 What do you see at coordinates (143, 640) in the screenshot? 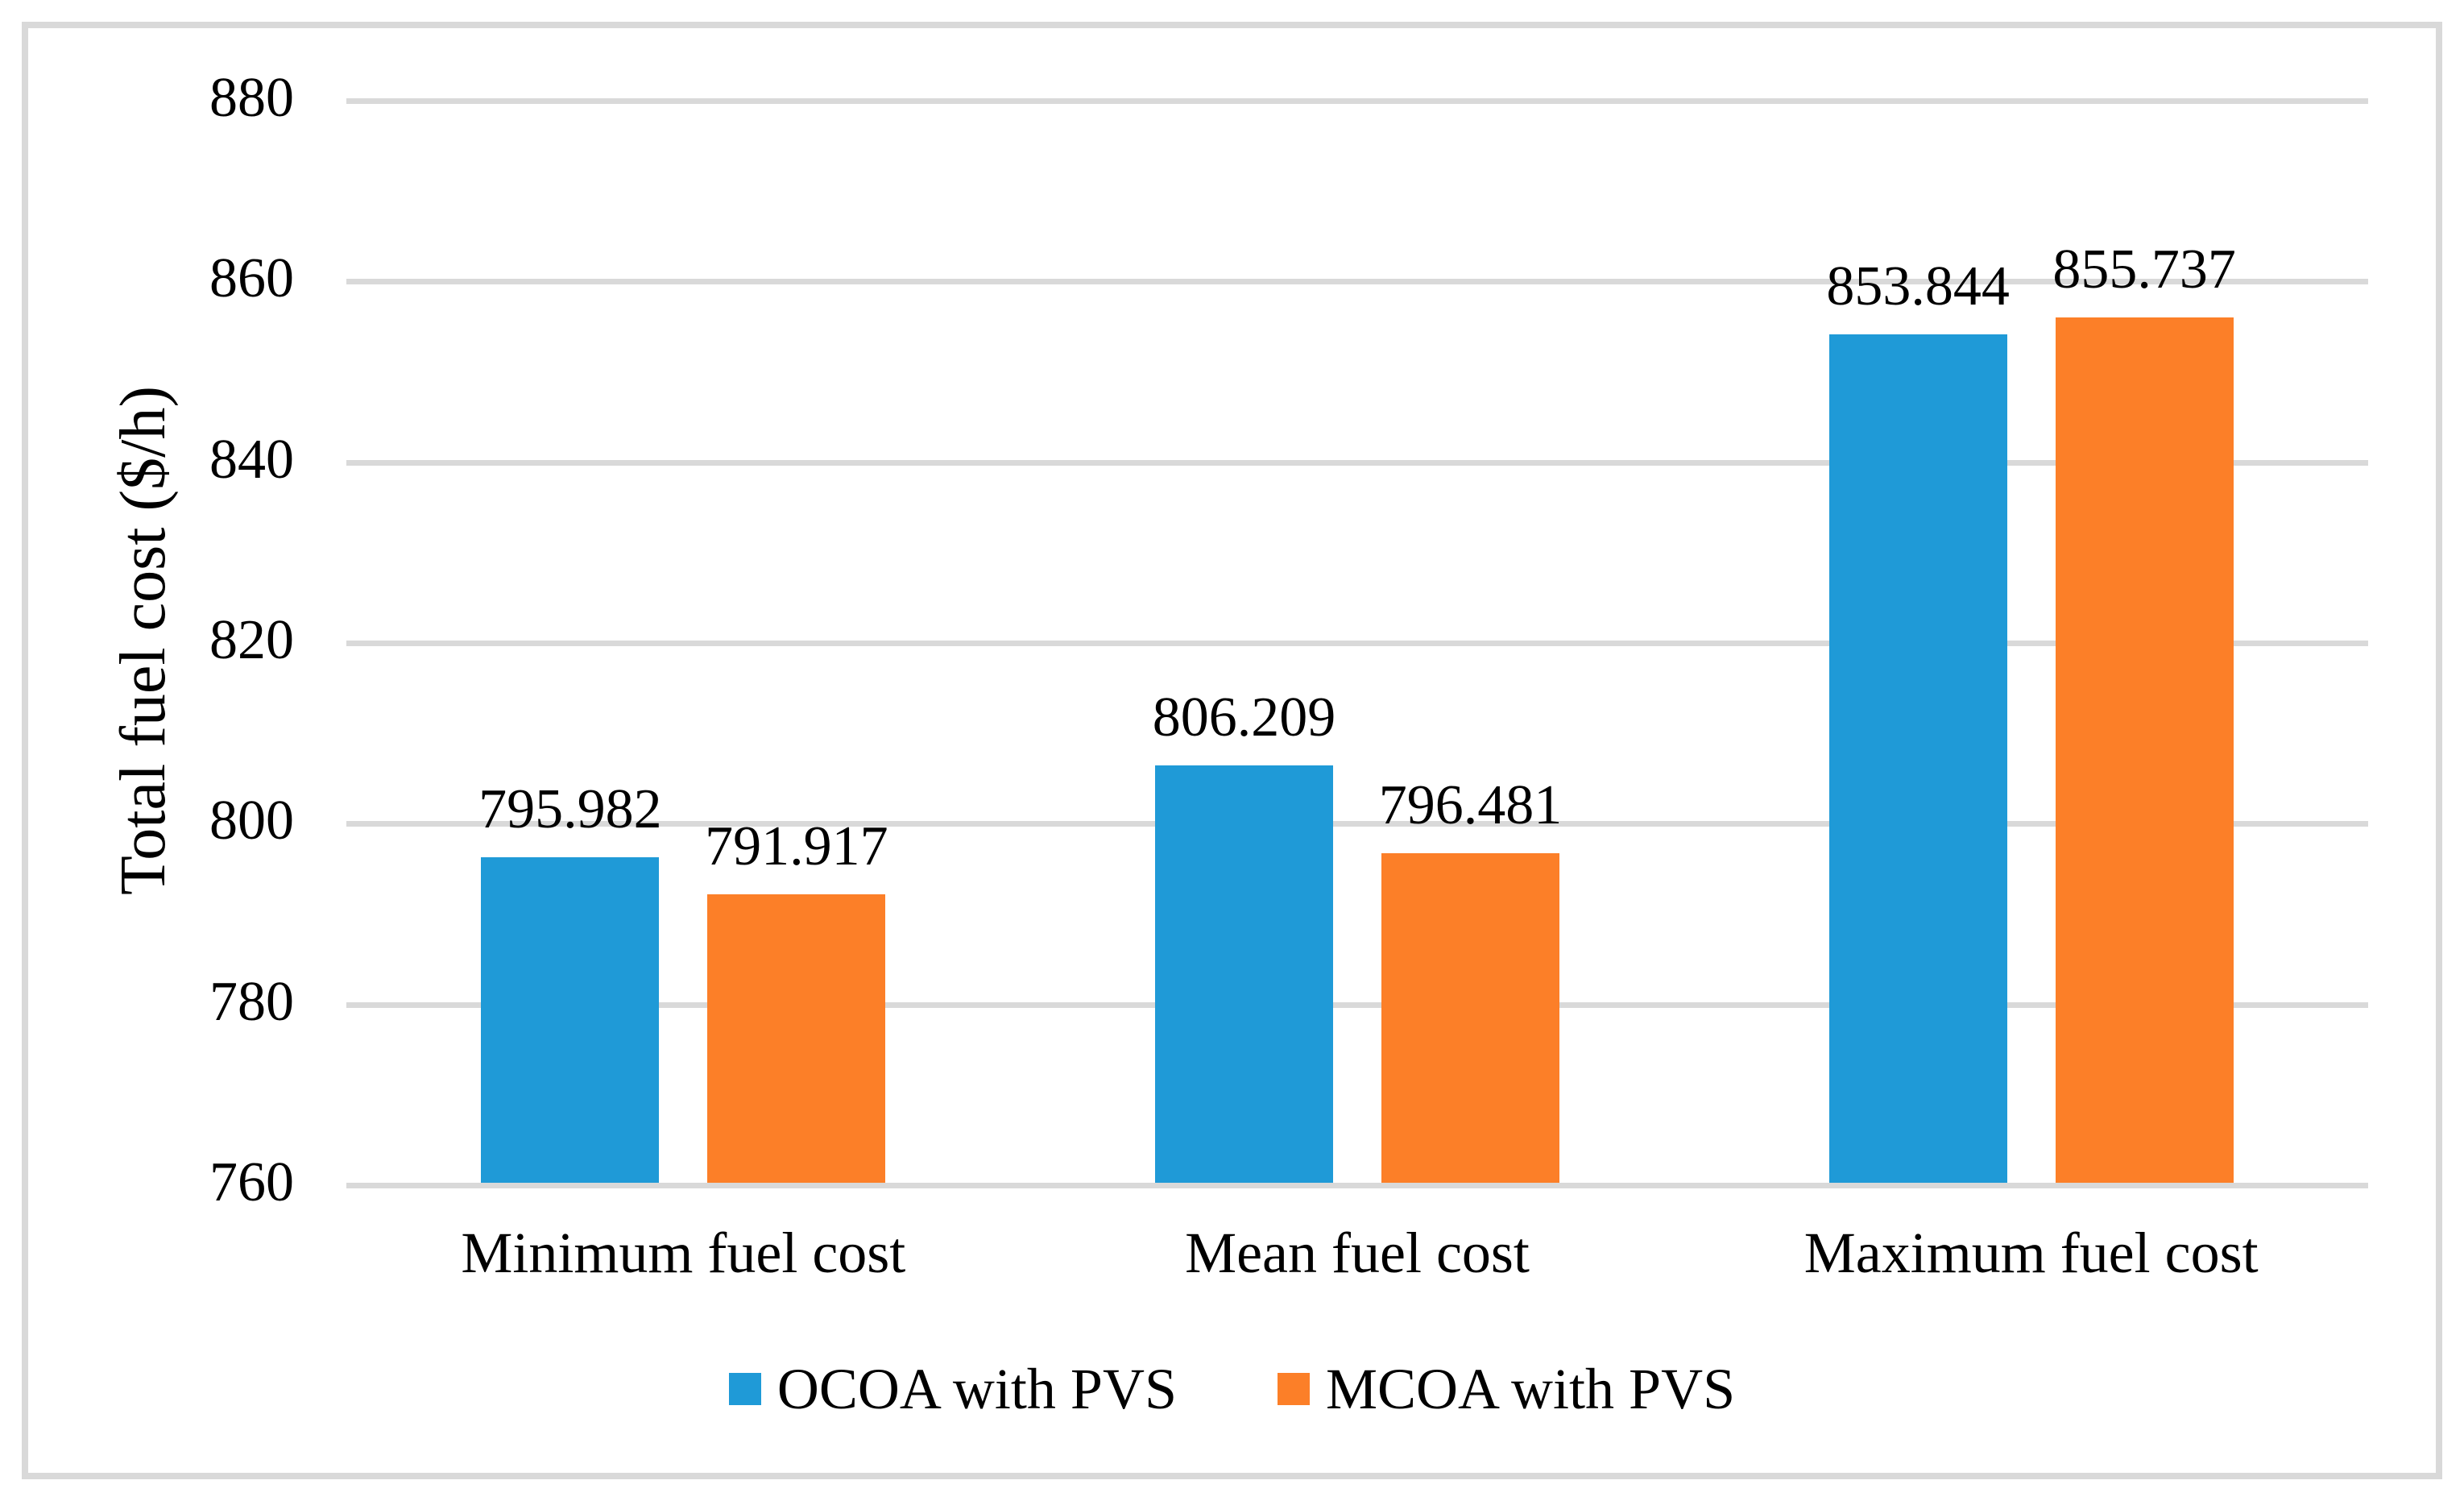
I see `y-axis-title: Total fuel cost ($/h)` at bounding box center [143, 640].